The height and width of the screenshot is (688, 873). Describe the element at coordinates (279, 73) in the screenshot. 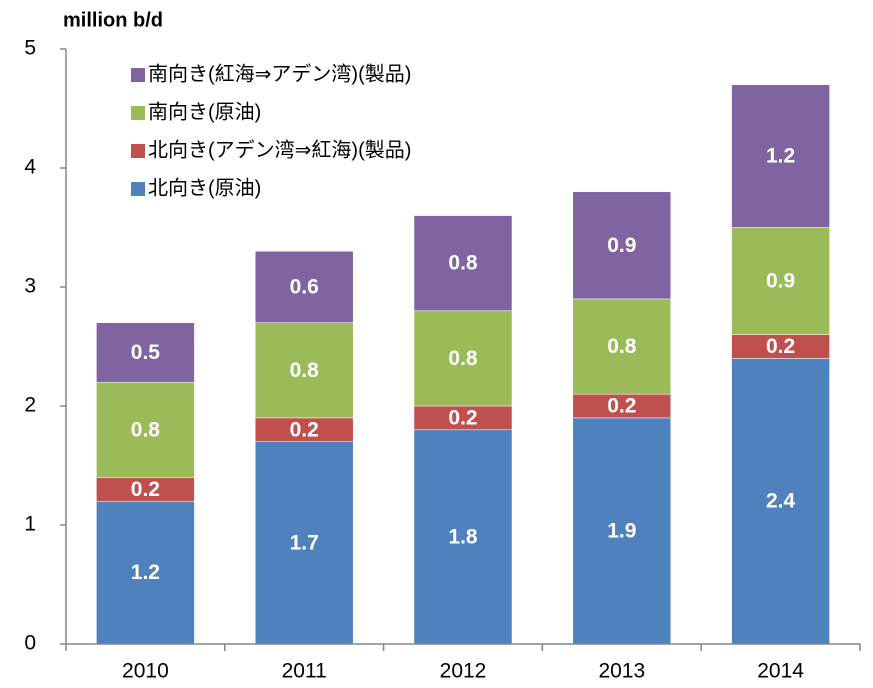

I see `legend-label: 南向き(紅海⇒アデン湾)(製品)` at that location.